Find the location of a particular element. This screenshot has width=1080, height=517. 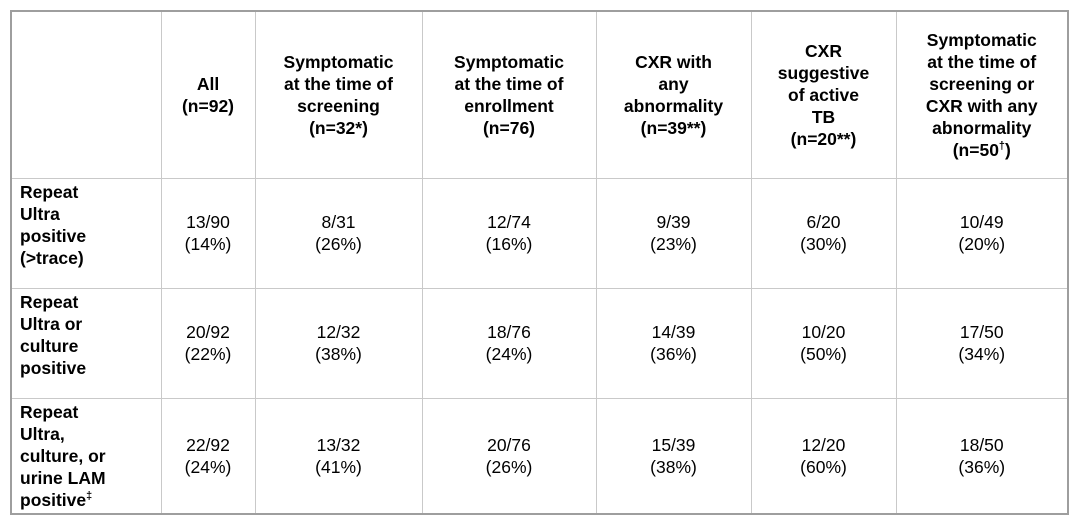

header-label: CXR with any abnormality (n=39**) is located at coordinates (673, 94).